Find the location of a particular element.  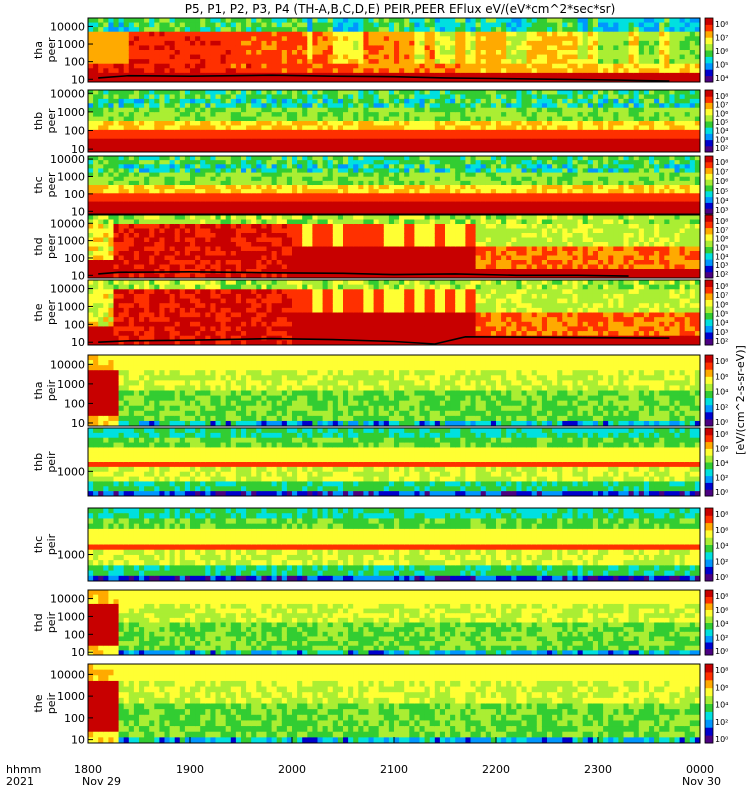

colorbar-tick-label: 10⁵ is located at coordinates (721, 65).